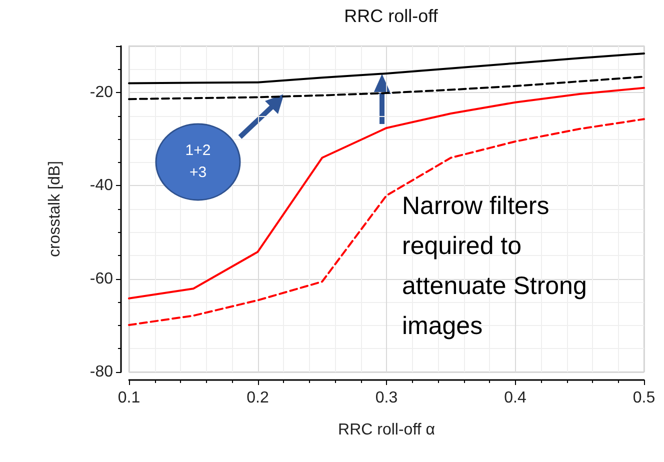 The height and width of the screenshot is (462, 664). Describe the element at coordinates (102, 185) in the screenshot. I see `y-tick-label: -40` at that location.